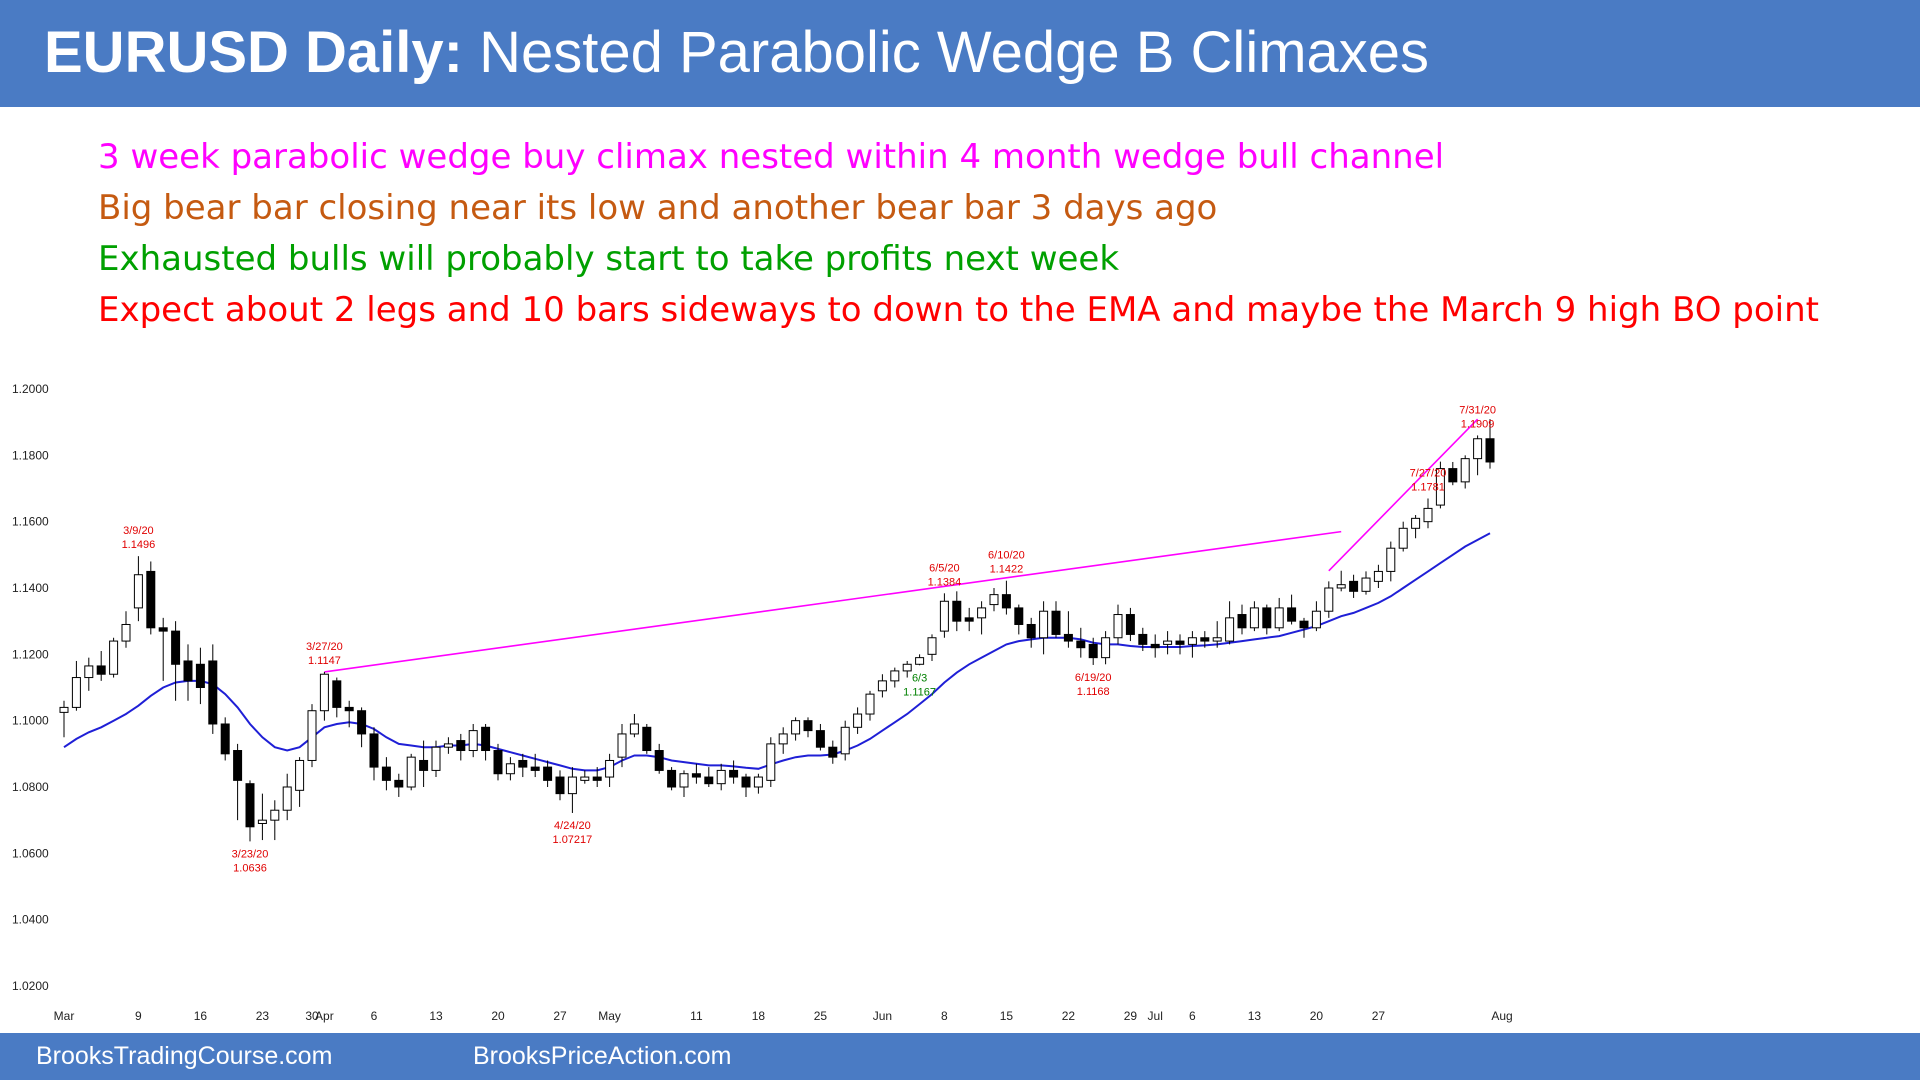 Image resolution: width=1920 pixels, height=1080 pixels. Describe the element at coordinates (821, 1016) in the screenshot. I see `x-tick-label: 25` at that location.